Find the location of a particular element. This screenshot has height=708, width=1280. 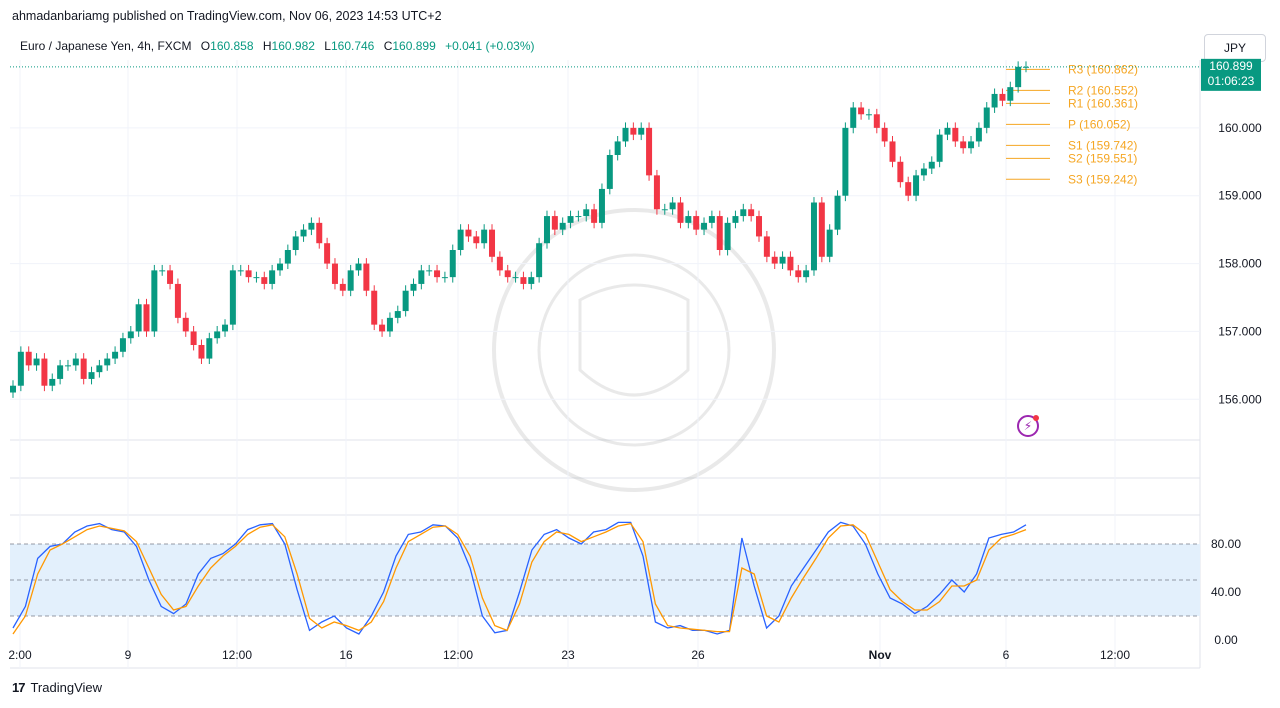

pivot-label: R2 (160.552) is located at coordinates (1103, 90).